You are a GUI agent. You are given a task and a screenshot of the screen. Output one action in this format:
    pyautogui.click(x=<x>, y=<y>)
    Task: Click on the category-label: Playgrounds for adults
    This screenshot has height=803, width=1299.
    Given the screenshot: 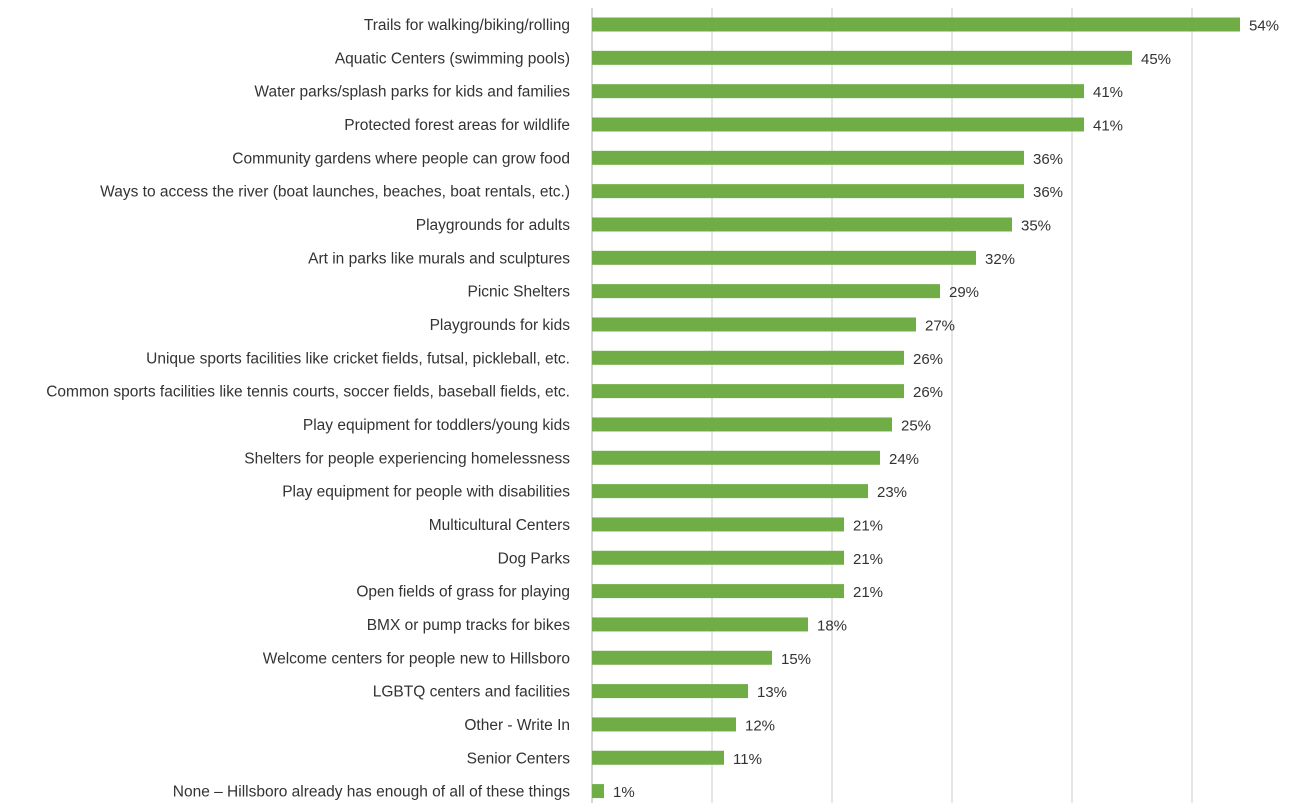 What is the action you would take?
    pyautogui.click(x=493, y=225)
    